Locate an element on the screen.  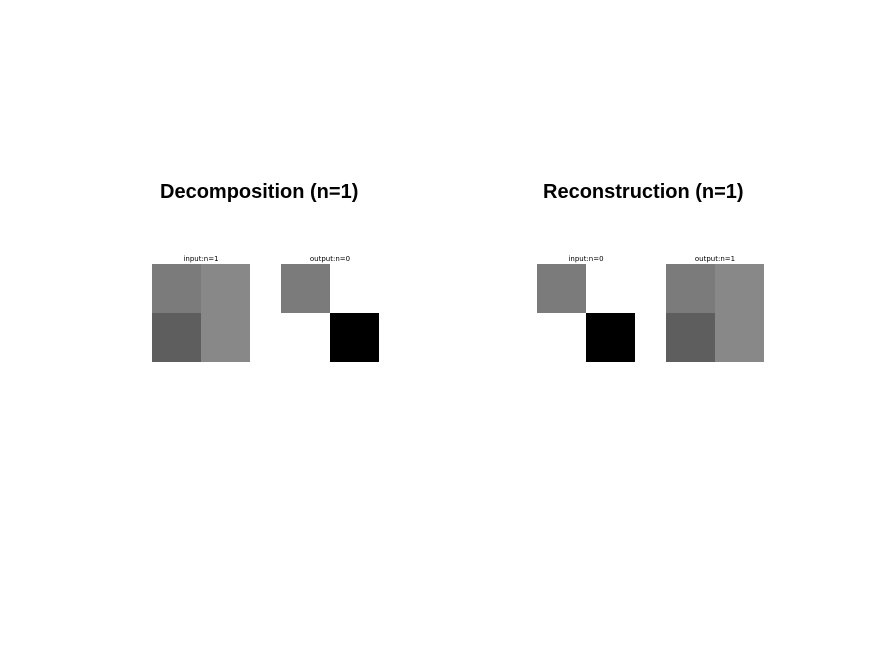
reconstruction-input-label: input:n=0 is located at coordinates (586, 259).